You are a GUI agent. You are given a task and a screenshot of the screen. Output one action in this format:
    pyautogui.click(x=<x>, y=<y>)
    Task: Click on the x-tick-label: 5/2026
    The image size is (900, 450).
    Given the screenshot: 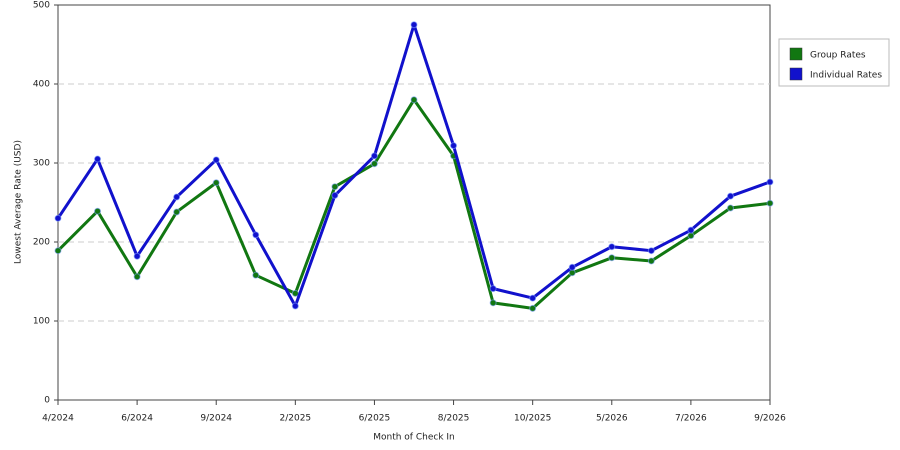 What is the action you would take?
    pyautogui.click(x=612, y=419)
    